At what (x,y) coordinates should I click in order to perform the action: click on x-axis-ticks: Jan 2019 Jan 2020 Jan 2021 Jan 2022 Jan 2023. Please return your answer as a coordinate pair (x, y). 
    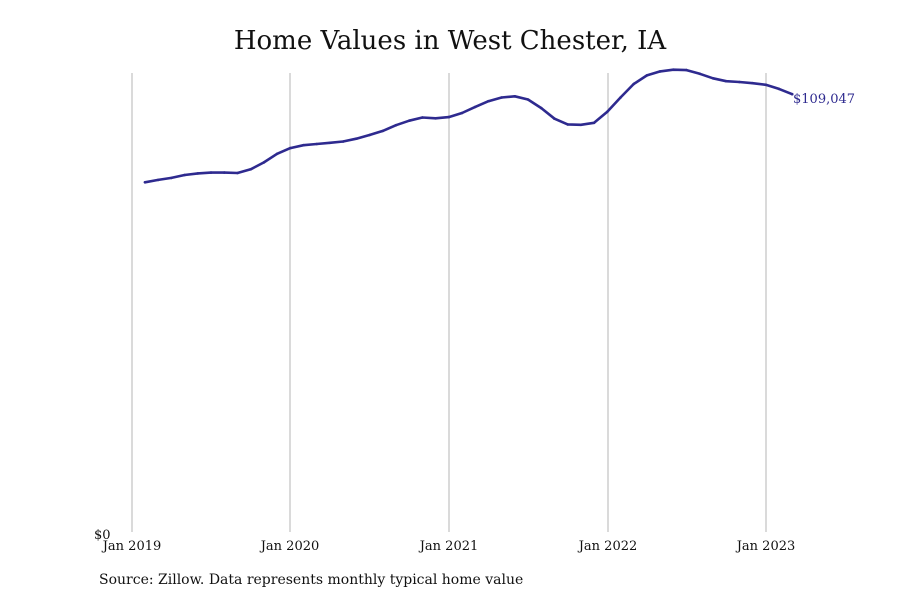
    Looking at the image, I should click on (448, 546).